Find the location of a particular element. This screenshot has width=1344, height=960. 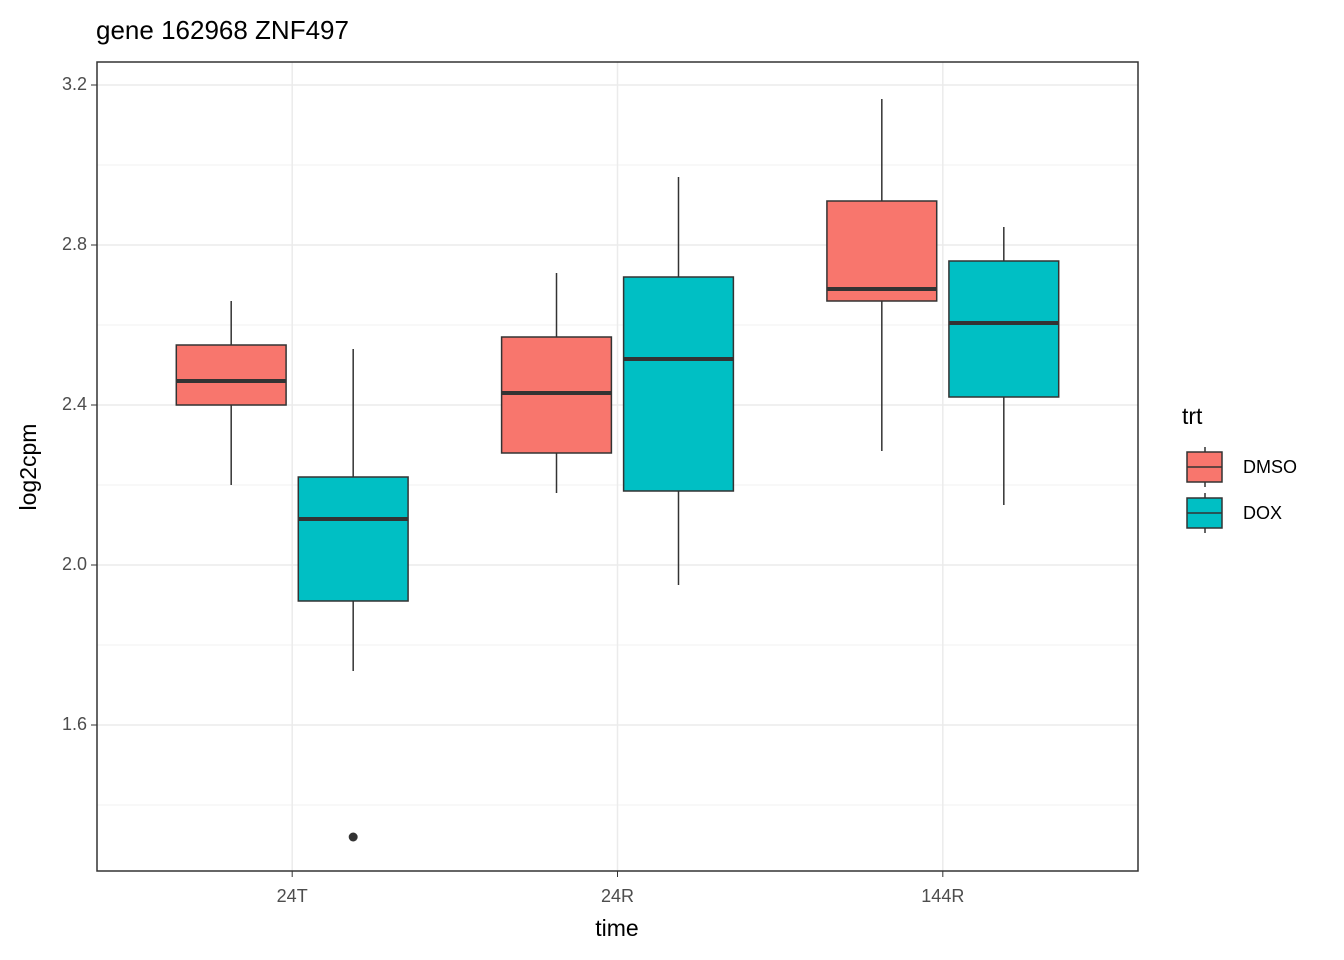

legend-title: trt is located at coordinates (1192, 416).